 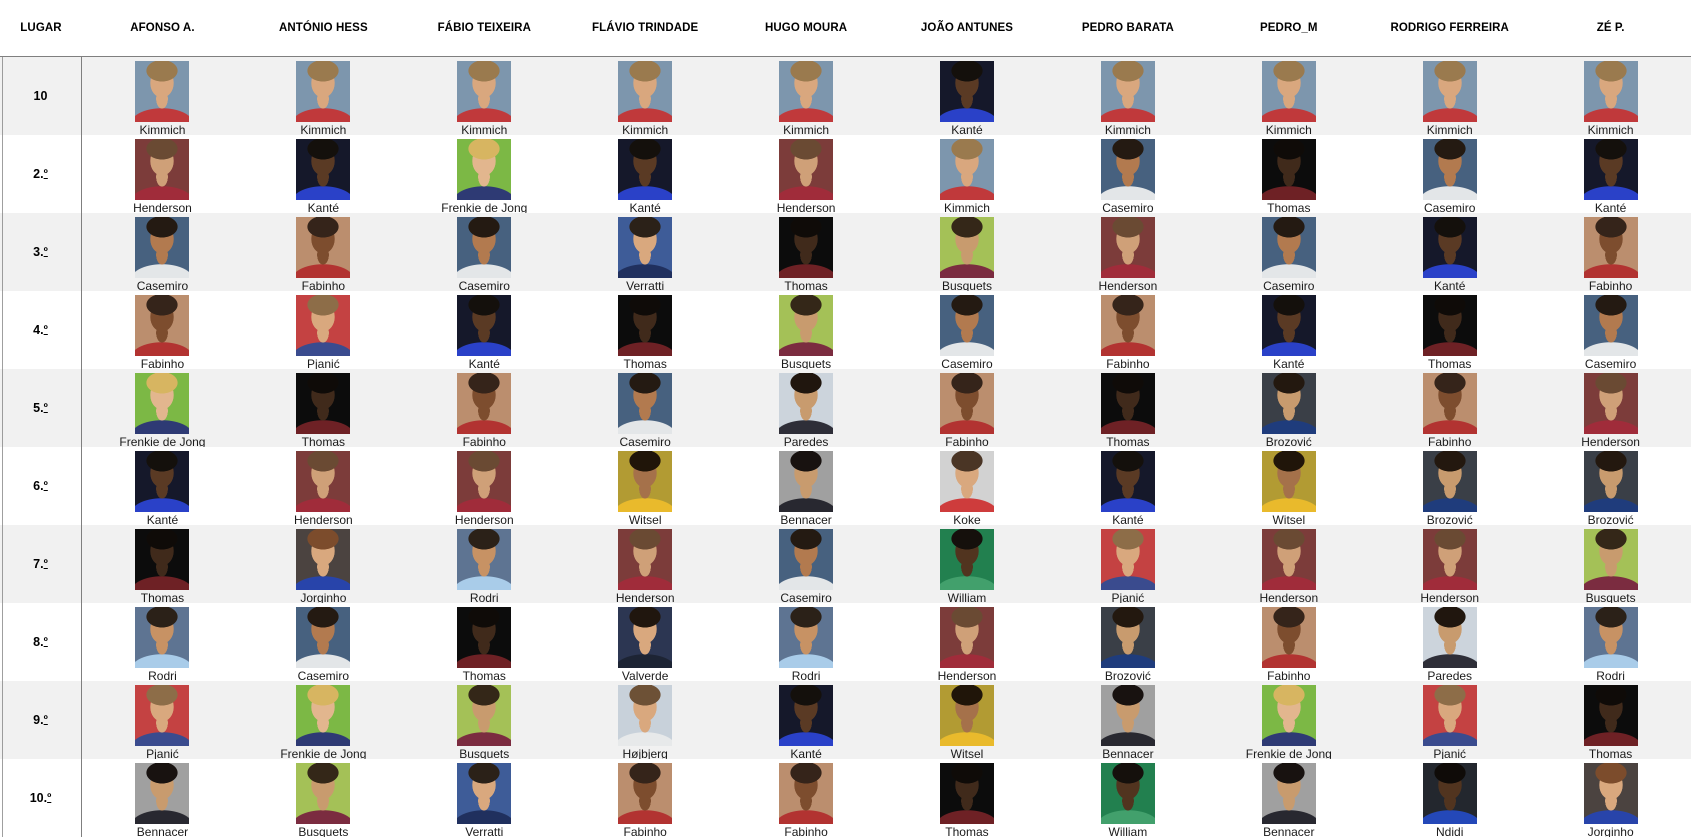 What do you see at coordinates (41, 564) in the screenshot?
I see `place-label: 7. º` at bounding box center [41, 564].